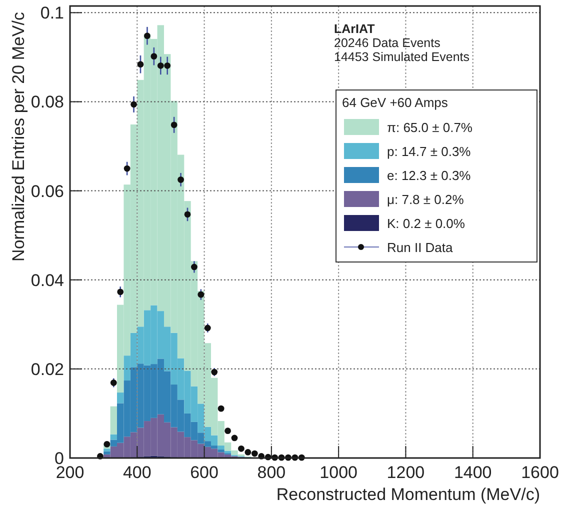  Describe the element at coordinates (137, 472) in the screenshot. I see `x-tick-label: 400` at that location.